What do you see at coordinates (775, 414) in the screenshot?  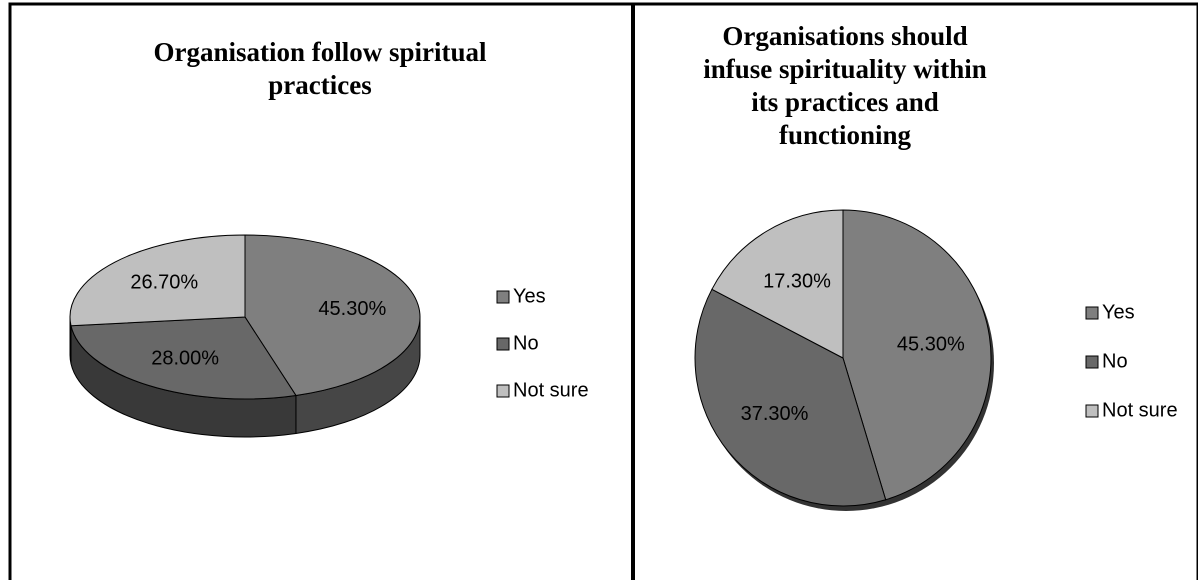 I see `data-label: 37.30%` at bounding box center [775, 414].